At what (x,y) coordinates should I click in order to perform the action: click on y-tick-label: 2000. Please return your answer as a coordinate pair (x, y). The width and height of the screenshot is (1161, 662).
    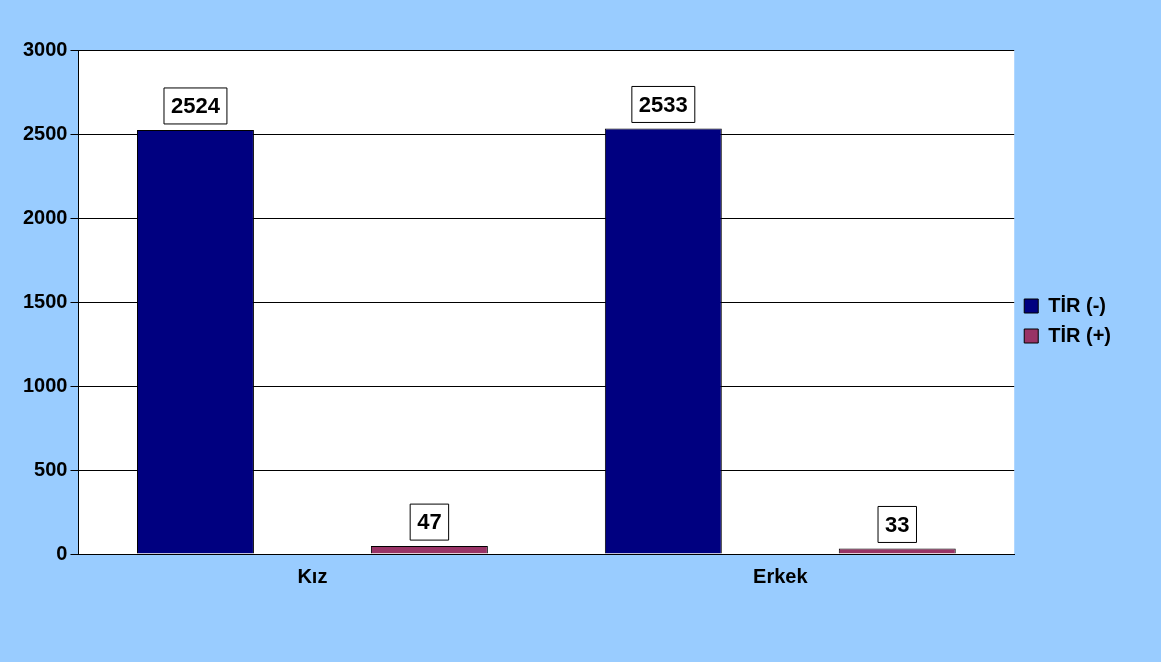
    Looking at the image, I should click on (45, 216).